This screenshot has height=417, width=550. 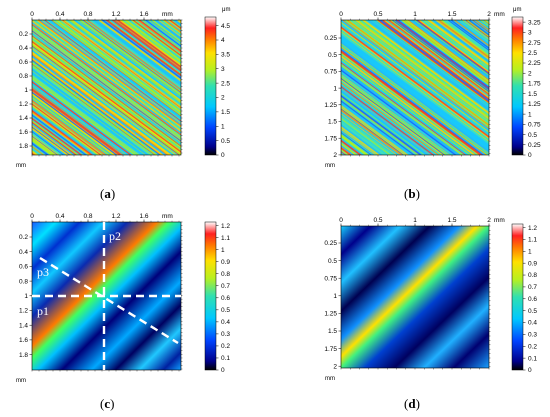 What do you see at coordinates (115, 14) in the screenshot?
I see `x-tick-label: 1.2` at bounding box center [115, 14].